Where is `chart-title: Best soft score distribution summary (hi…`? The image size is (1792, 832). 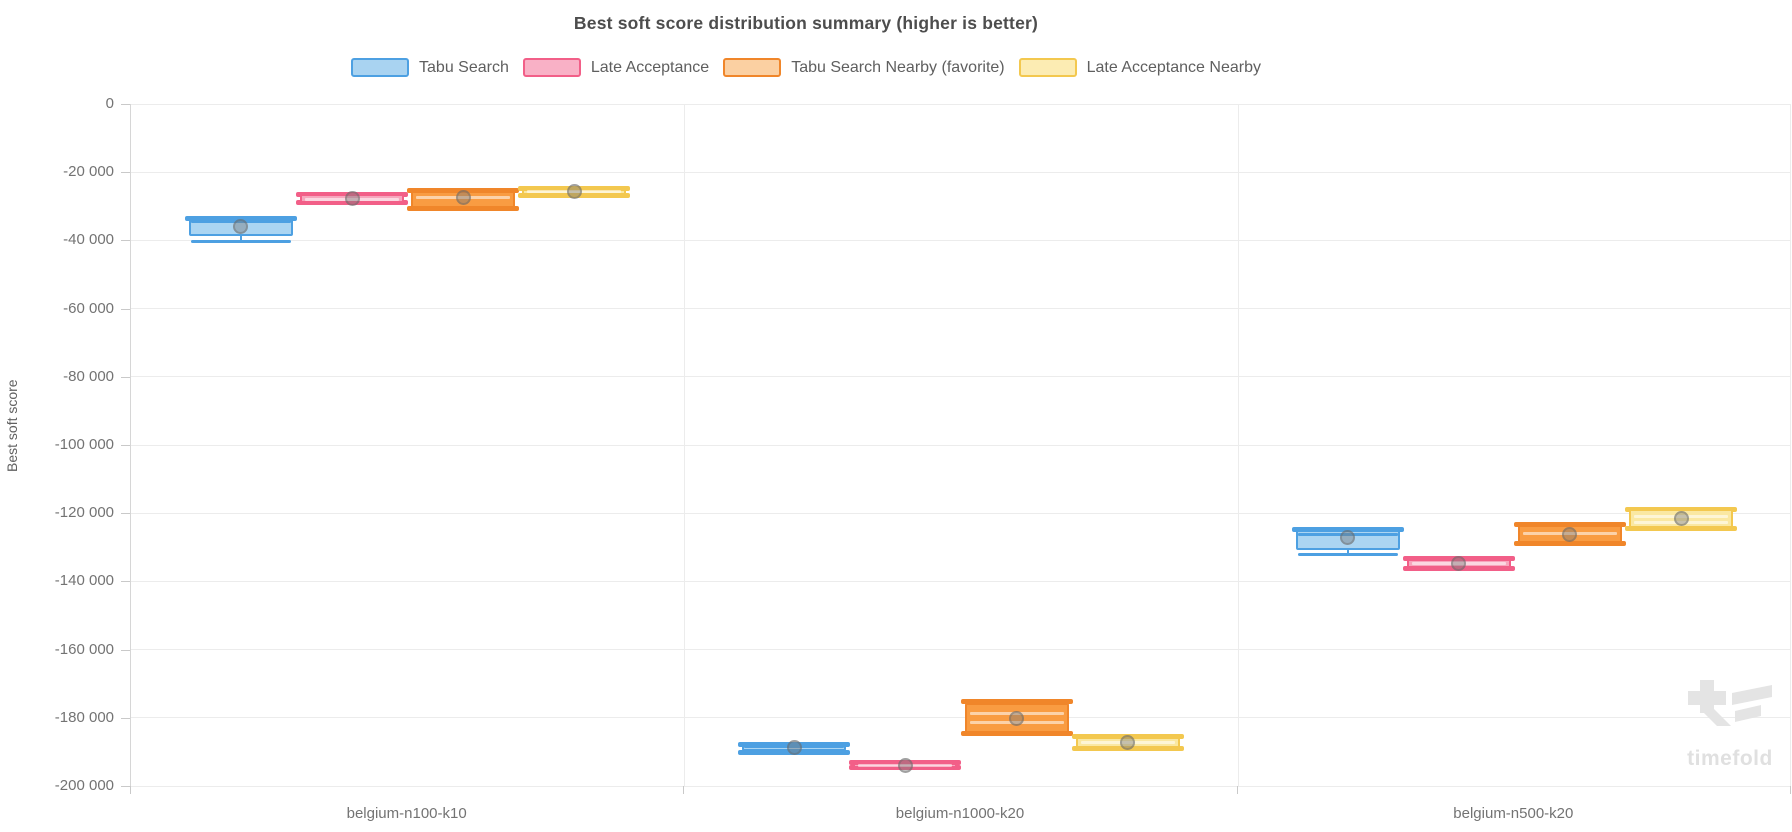 chart-title: Best soft score distribution summary (hi… is located at coordinates (806, 23).